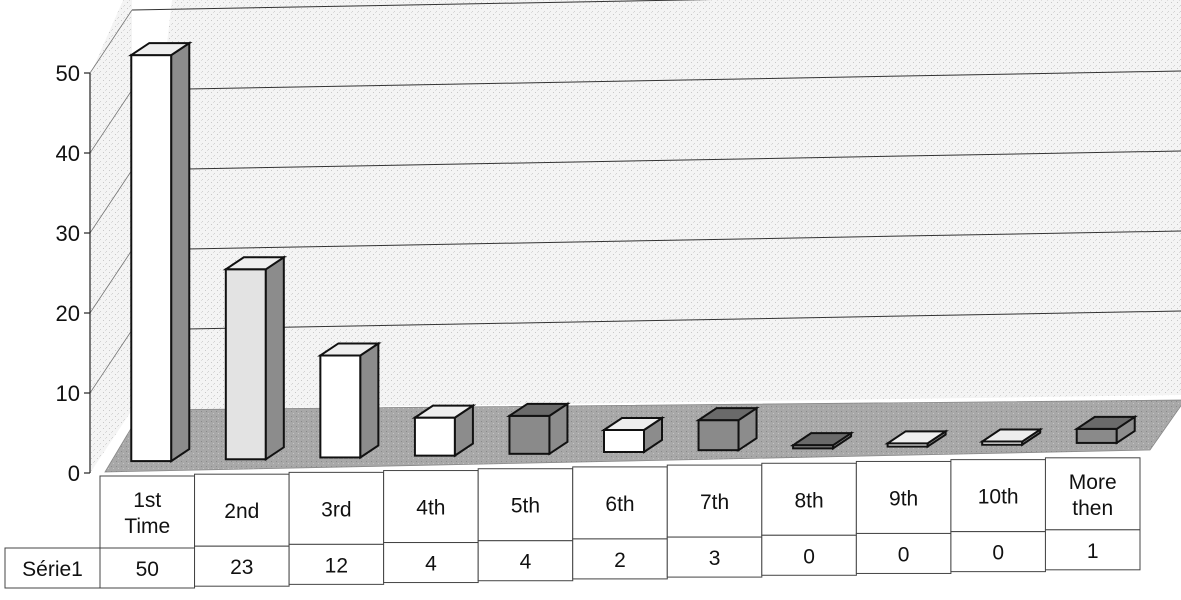 This screenshot has height=600, width=1181. What do you see at coordinates (111, 236) in the screenshot?
I see `side-wall-surface` at bounding box center [111, 236].